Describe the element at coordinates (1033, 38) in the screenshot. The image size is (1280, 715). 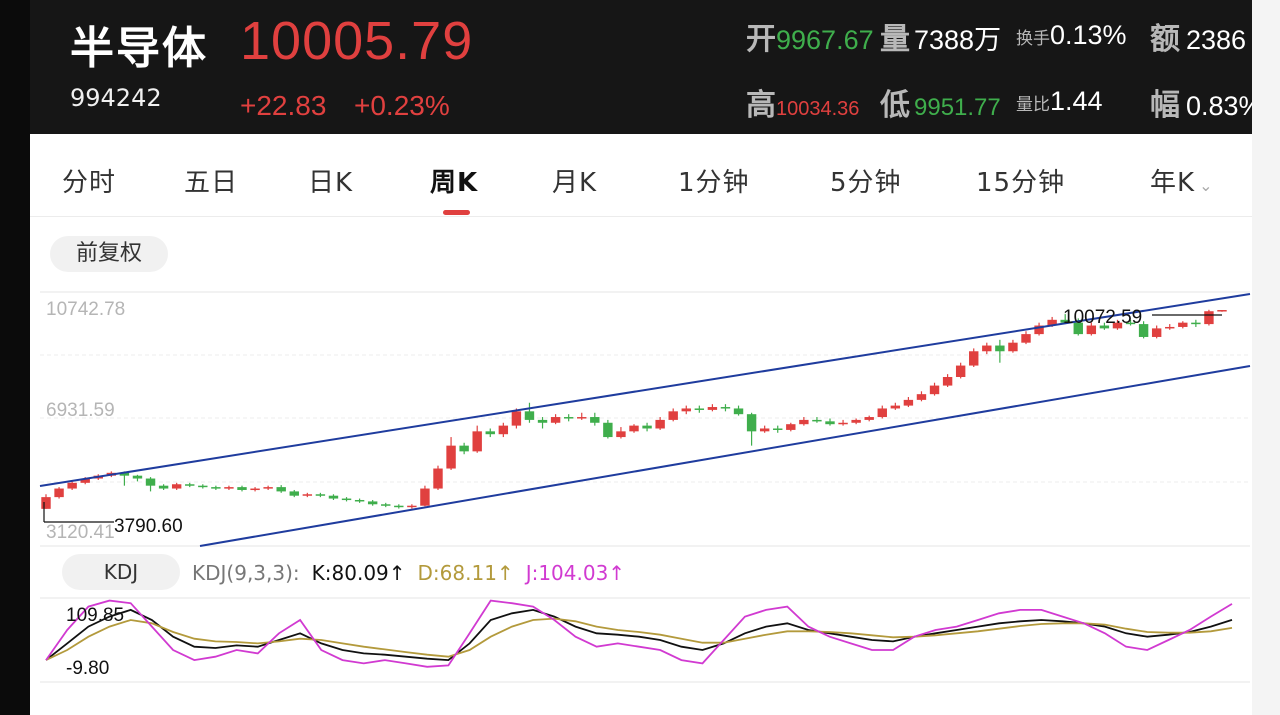
I see `turnover-label: 换手` at that location.